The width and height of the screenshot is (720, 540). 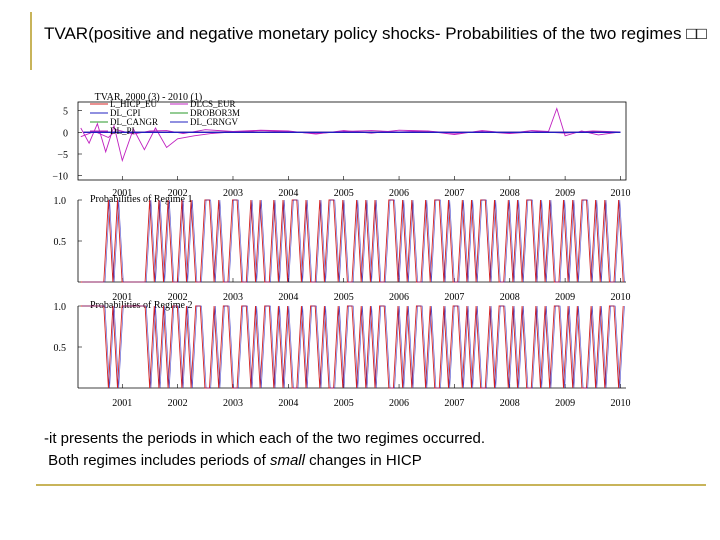 What do you see at coordinates (122, 403) in the screenshot?
I see `panel-3-xtick-0: 2001` at bounding box center [122, 403].